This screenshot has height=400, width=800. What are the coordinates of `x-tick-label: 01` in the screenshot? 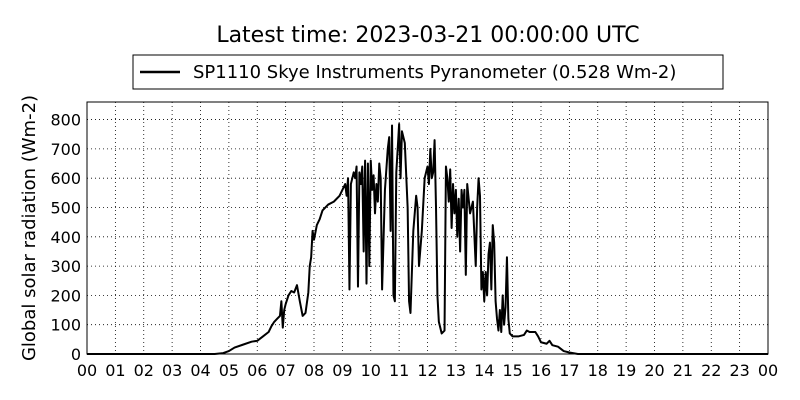 It's located at (115, 370).